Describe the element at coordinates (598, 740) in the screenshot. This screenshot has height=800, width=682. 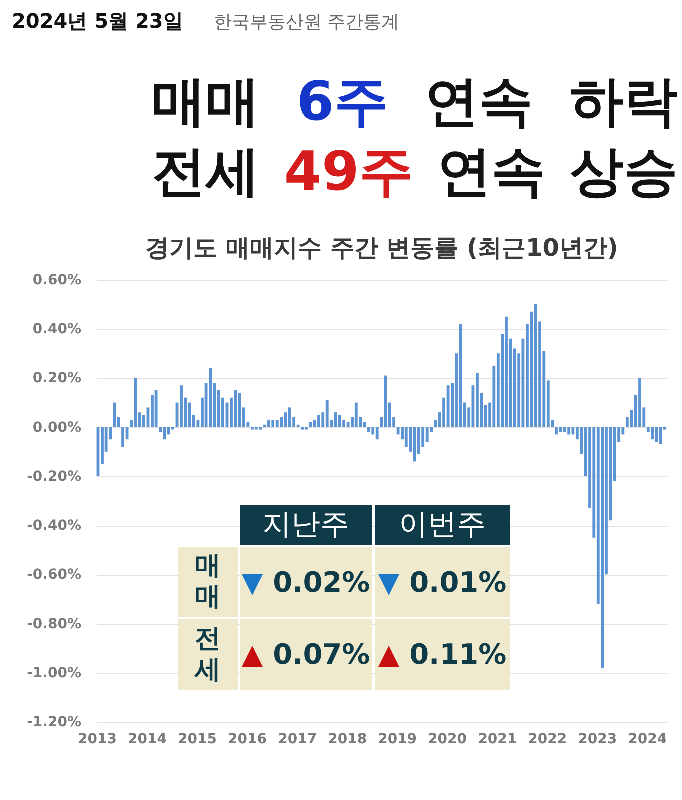
I see `x-tick-label: 2023` at that location.